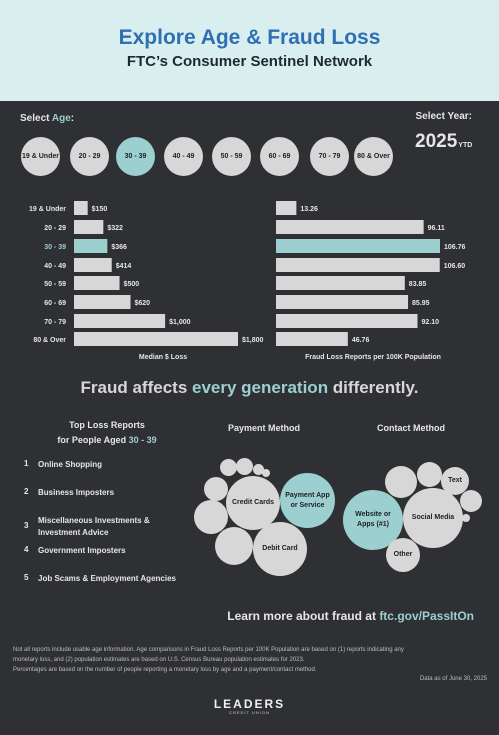 The height and width of the screenshot is (735, 499). I want to click on contact-method-title: Contact Method, so click(411, 428).